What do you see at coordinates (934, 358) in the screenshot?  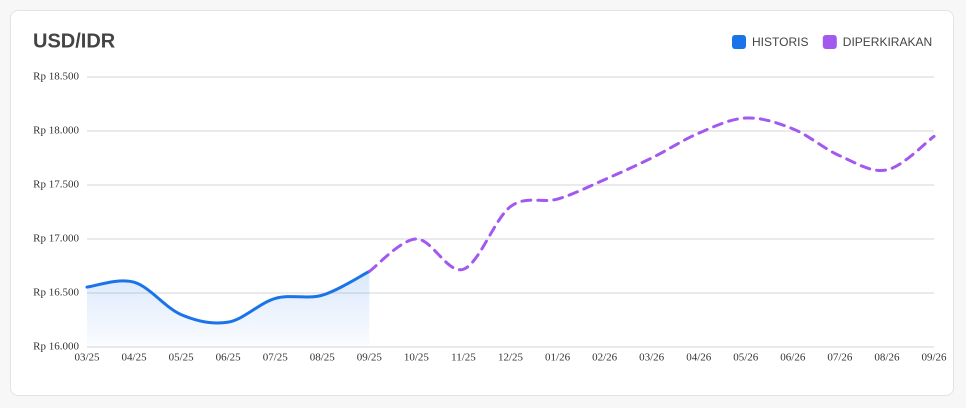 I see `x-tick-label: 09/26` at bounding box center [934, 358].